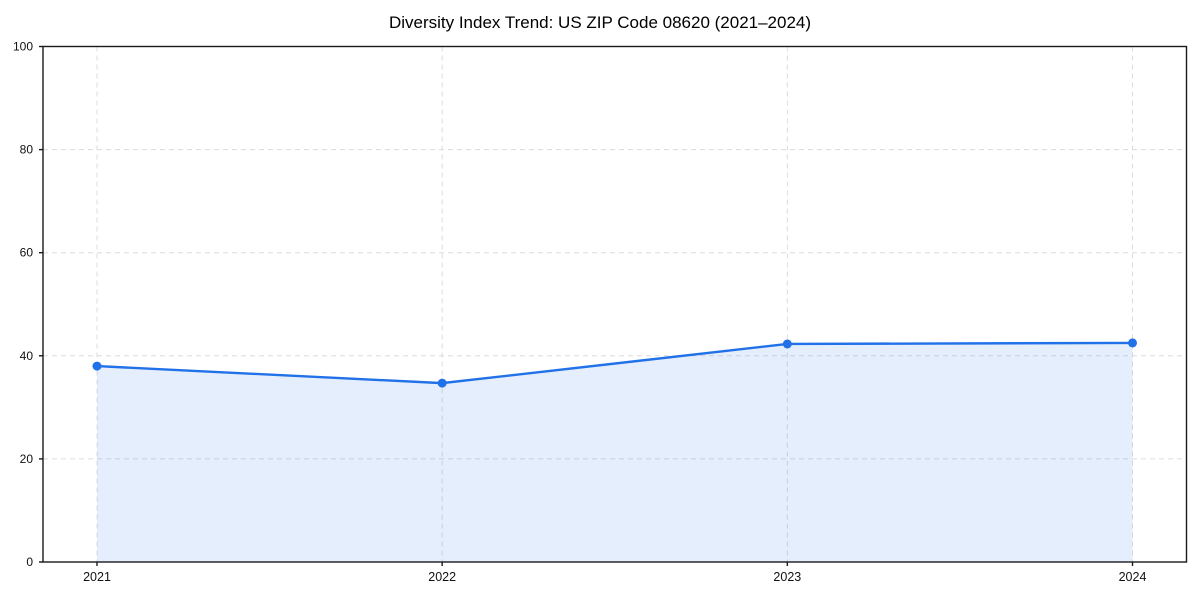 Image resolution: width=1200 pixels, height=600 pixels. Describe the element at coordinates (614, 573) in the screenshot. I see `x-axis: 2021 2022 2023 2024` at that location.